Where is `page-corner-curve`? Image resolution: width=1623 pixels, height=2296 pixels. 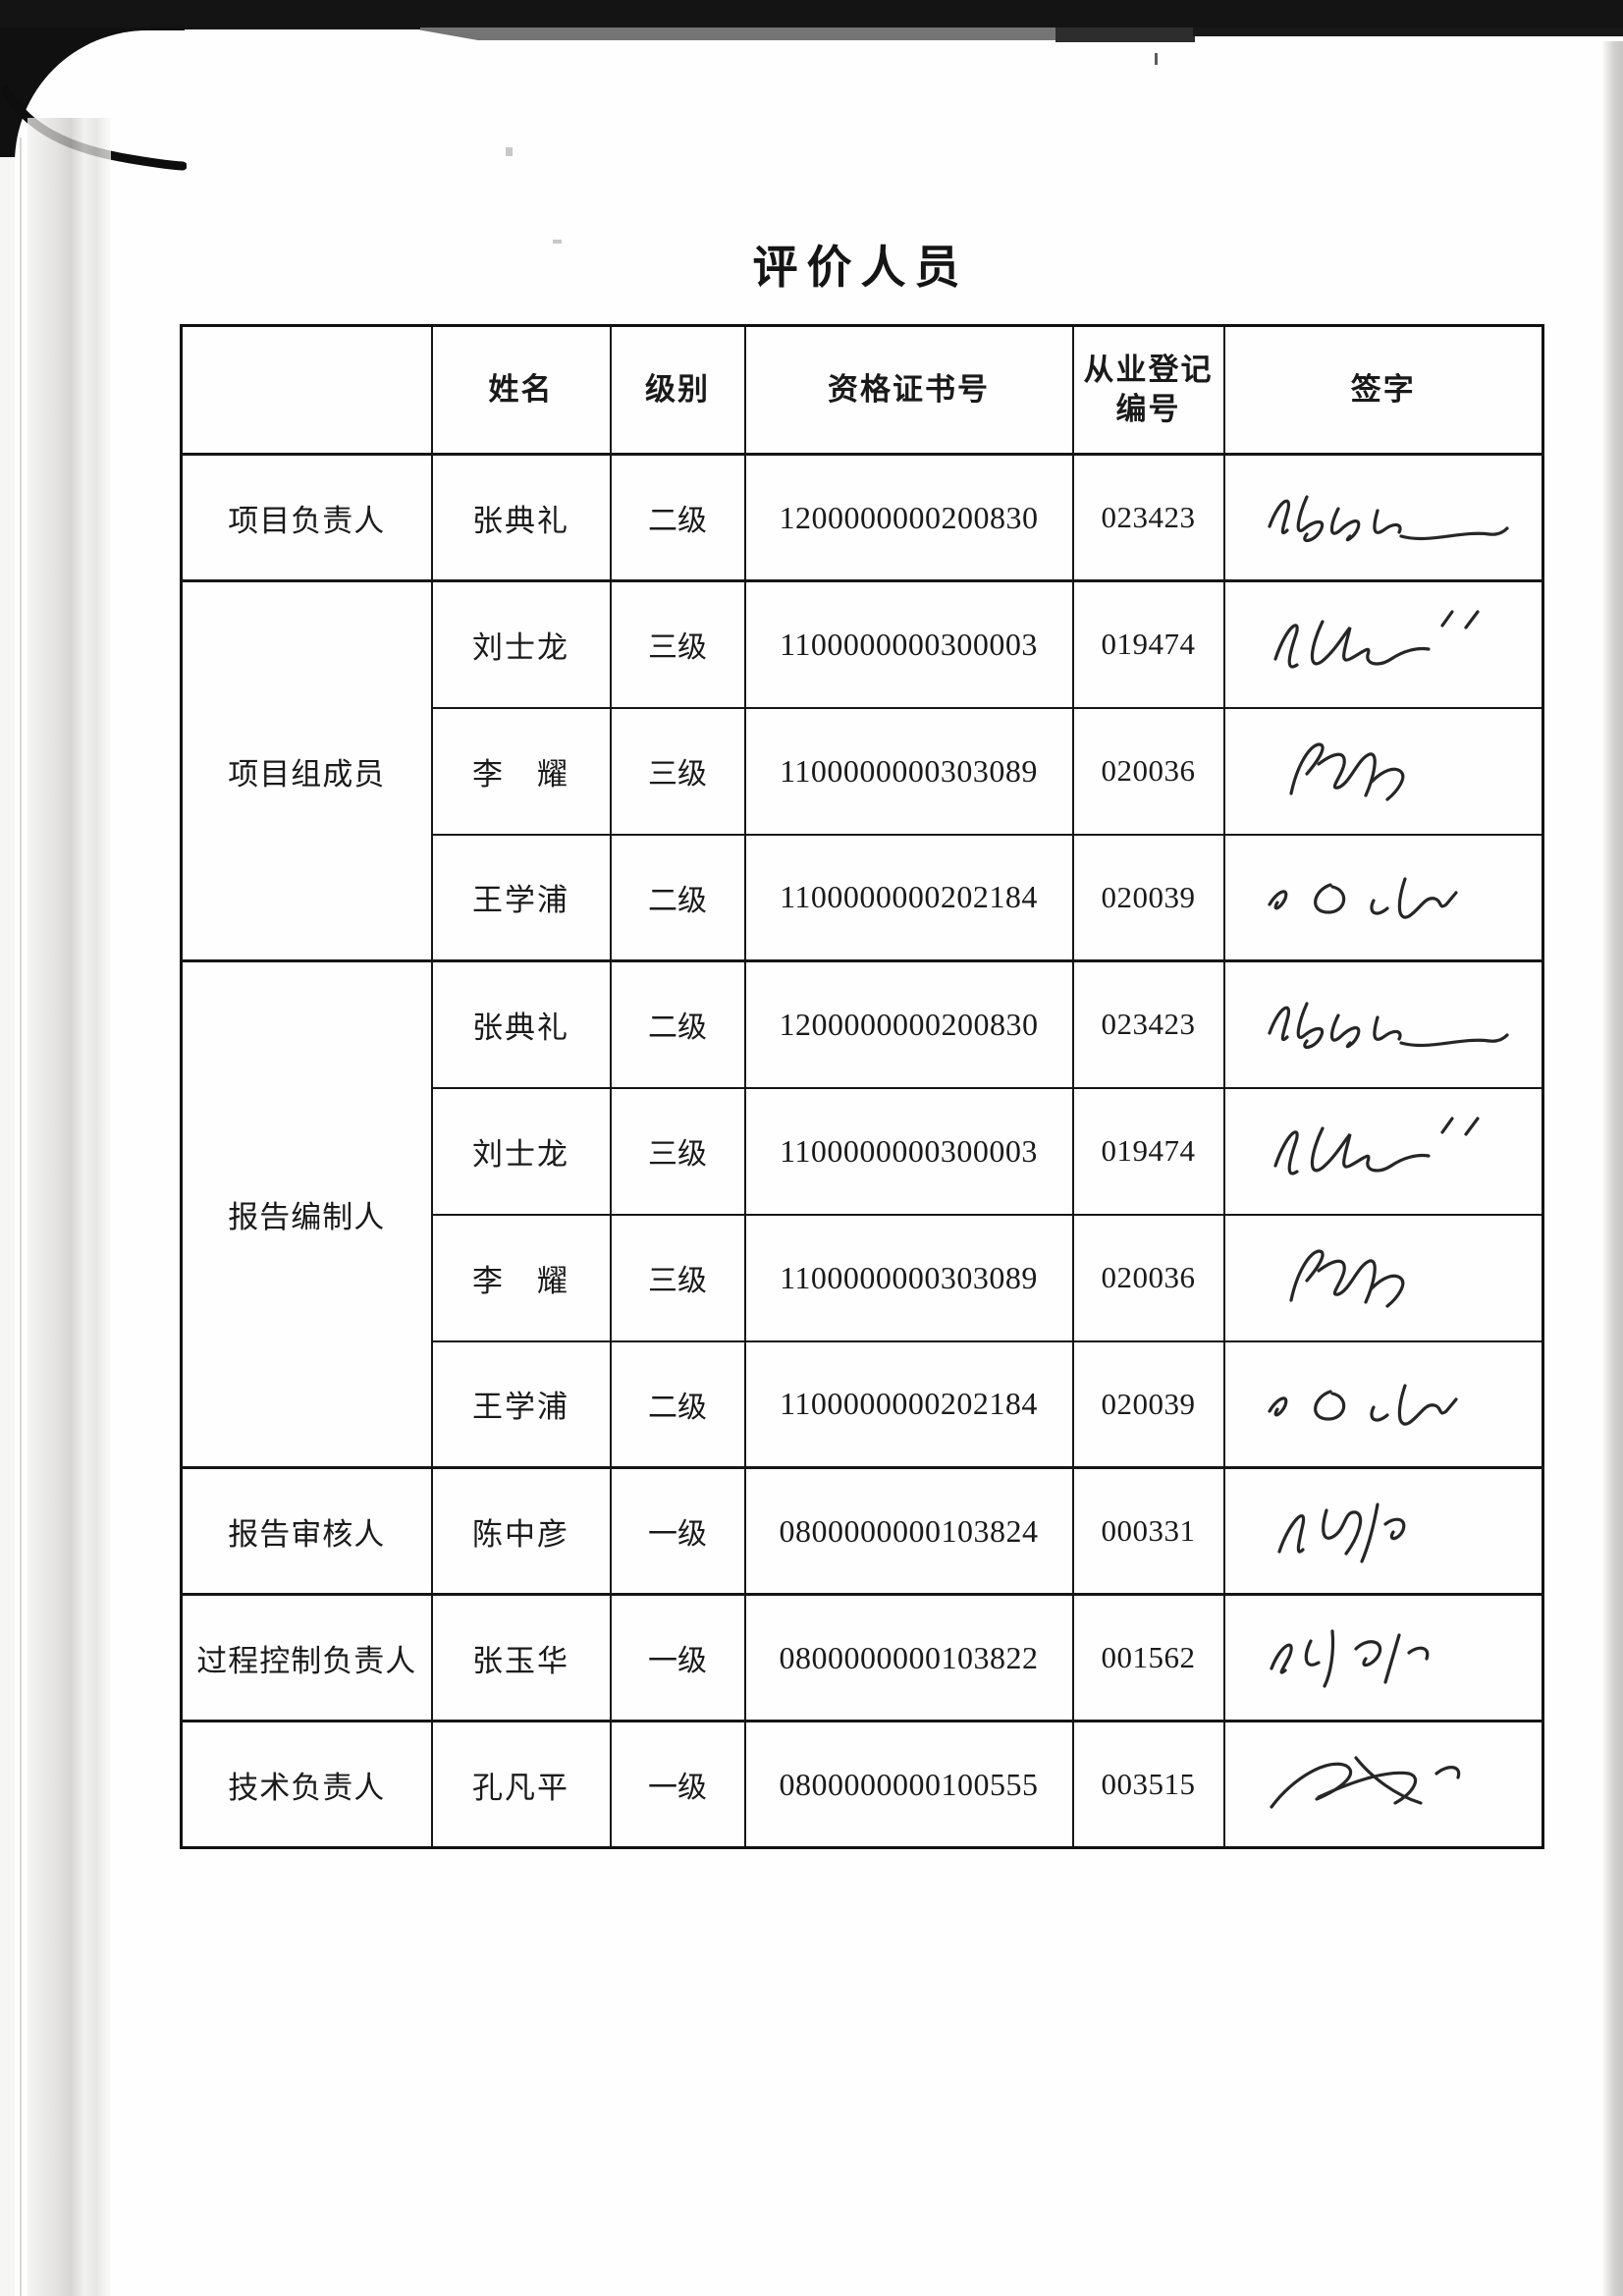 page-corner-curve is located at coordinates (94, 128).